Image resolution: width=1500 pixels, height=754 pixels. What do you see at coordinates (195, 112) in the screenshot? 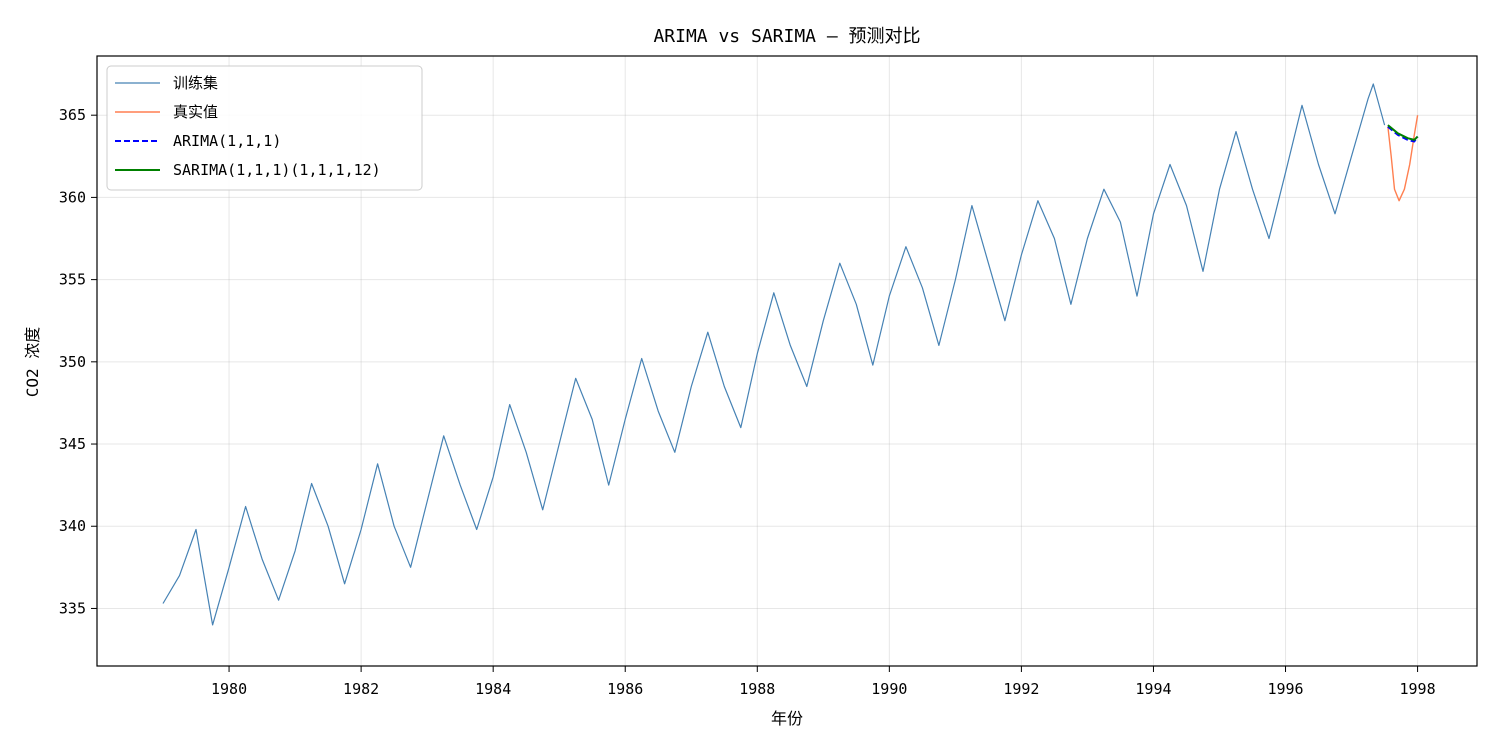
I see `legend-label: 真实值` at bounding box center [195, 112].